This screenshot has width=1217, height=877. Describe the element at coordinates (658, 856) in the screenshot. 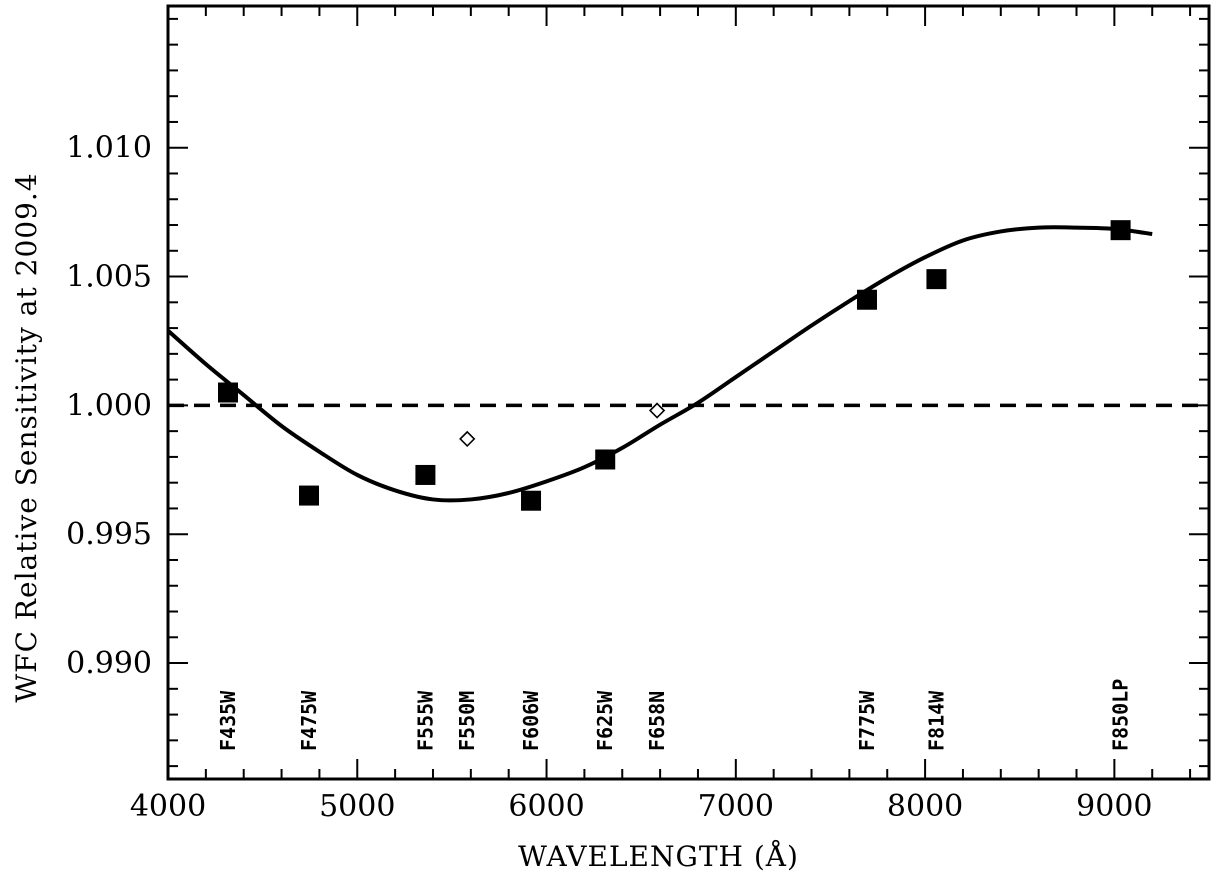

I see `x-axis-title: WAVELENGTH (Å)` at that location.